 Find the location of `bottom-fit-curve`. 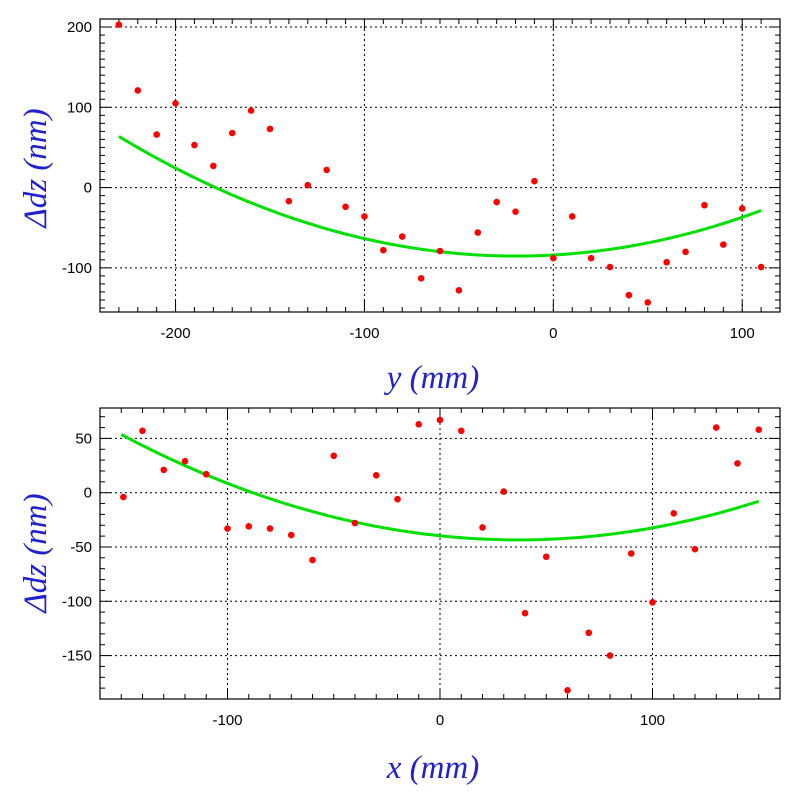

bottom-fit-curve is located at coordinates (440, 487).